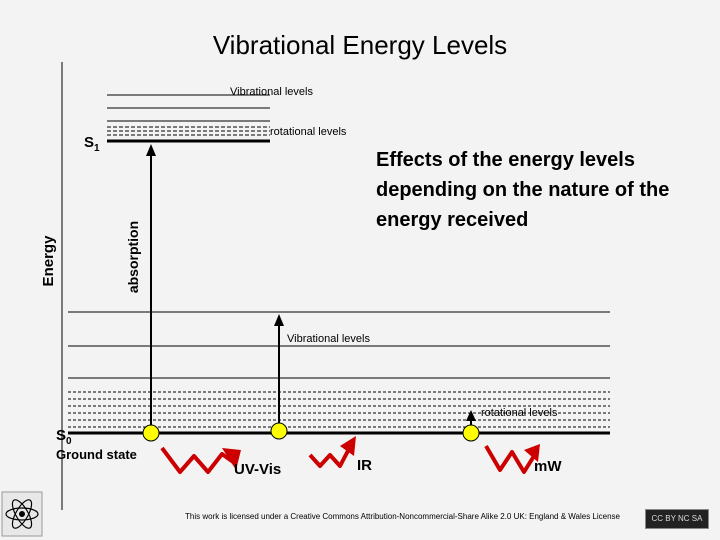  I want to click on ir-label: IR, so click(364, 465).